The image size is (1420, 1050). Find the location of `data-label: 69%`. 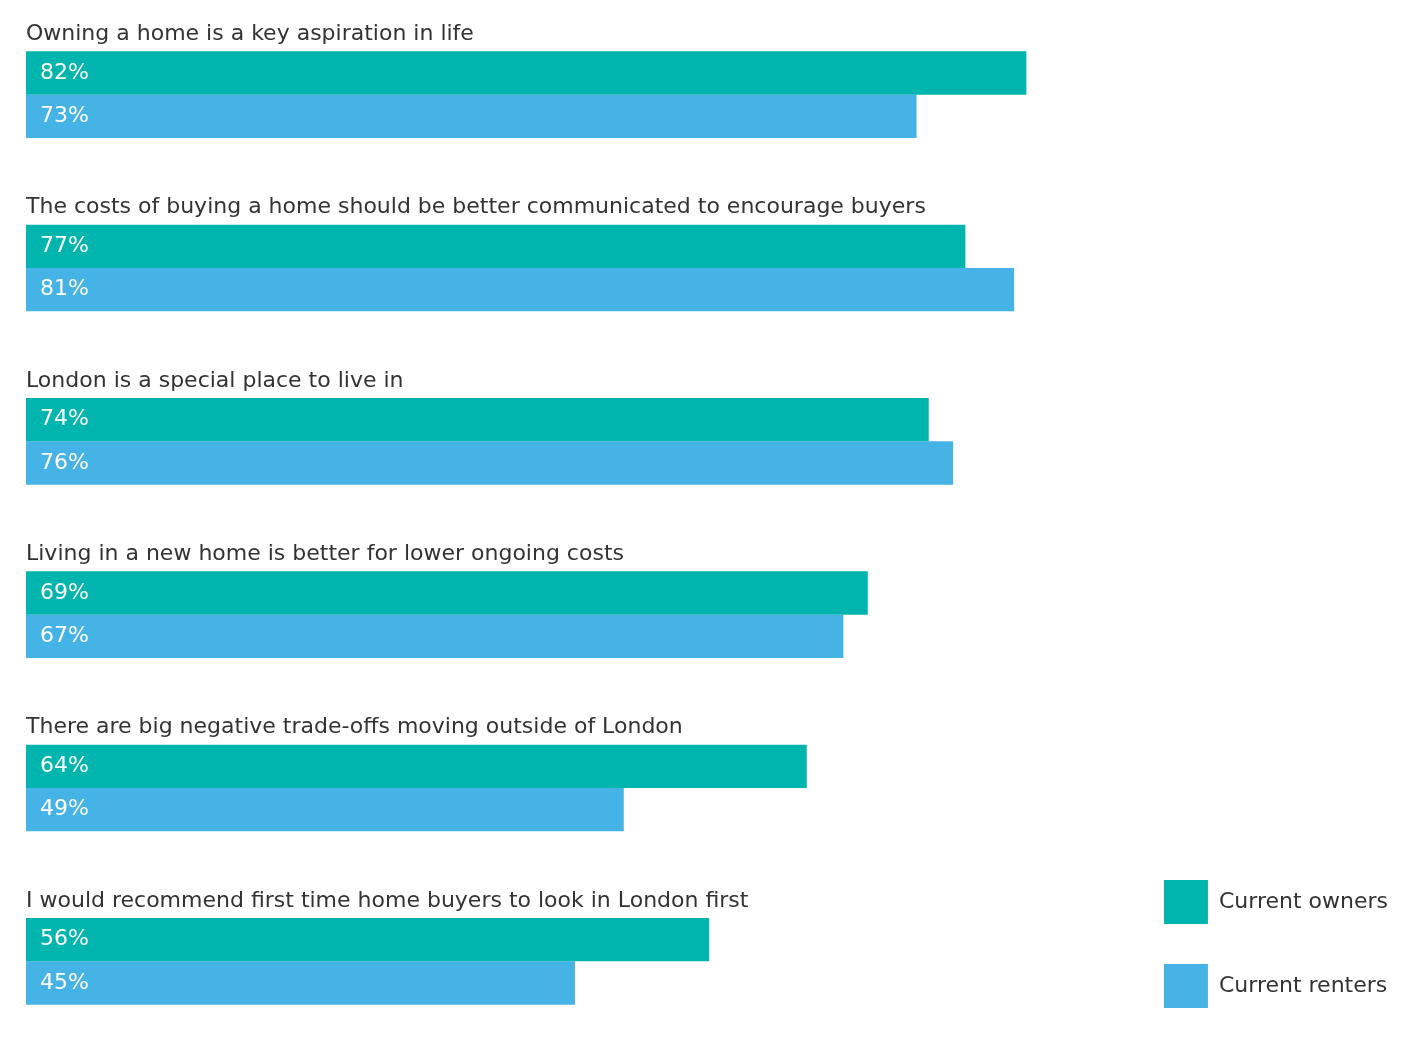

data-label: 69% is located at coordinates (64, 591).